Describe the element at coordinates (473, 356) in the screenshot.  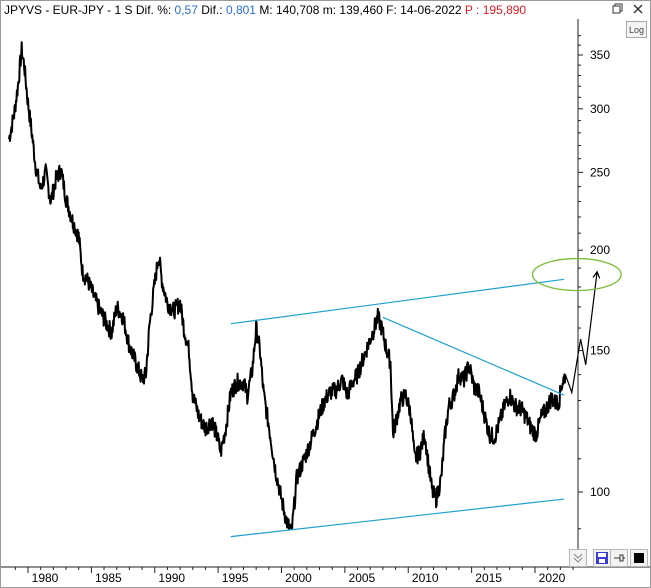
I see `falling-line-line` at that location.